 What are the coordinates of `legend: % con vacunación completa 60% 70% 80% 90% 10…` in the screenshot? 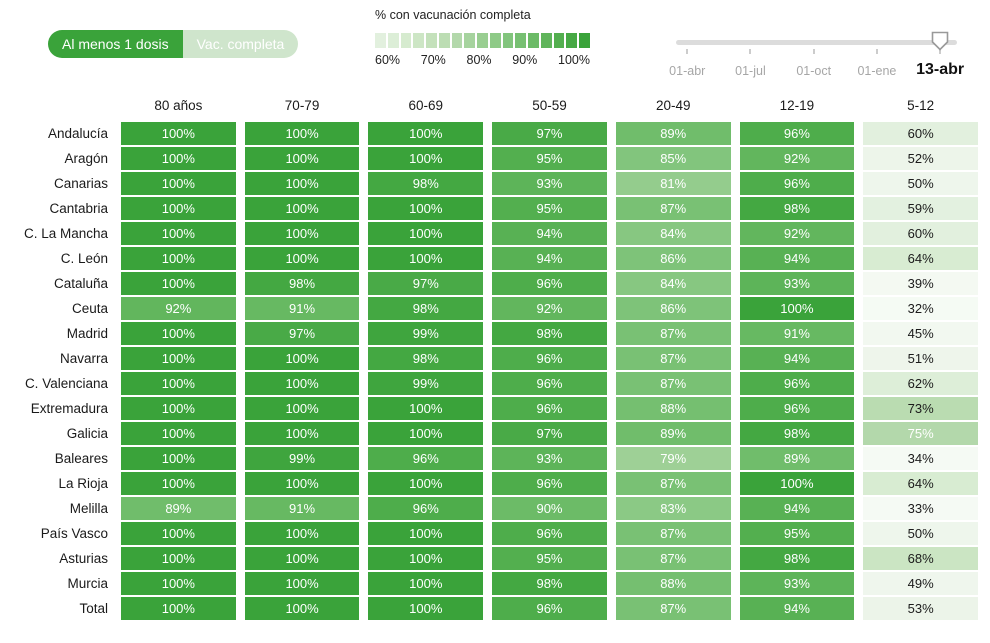 It's located at (483, 37).